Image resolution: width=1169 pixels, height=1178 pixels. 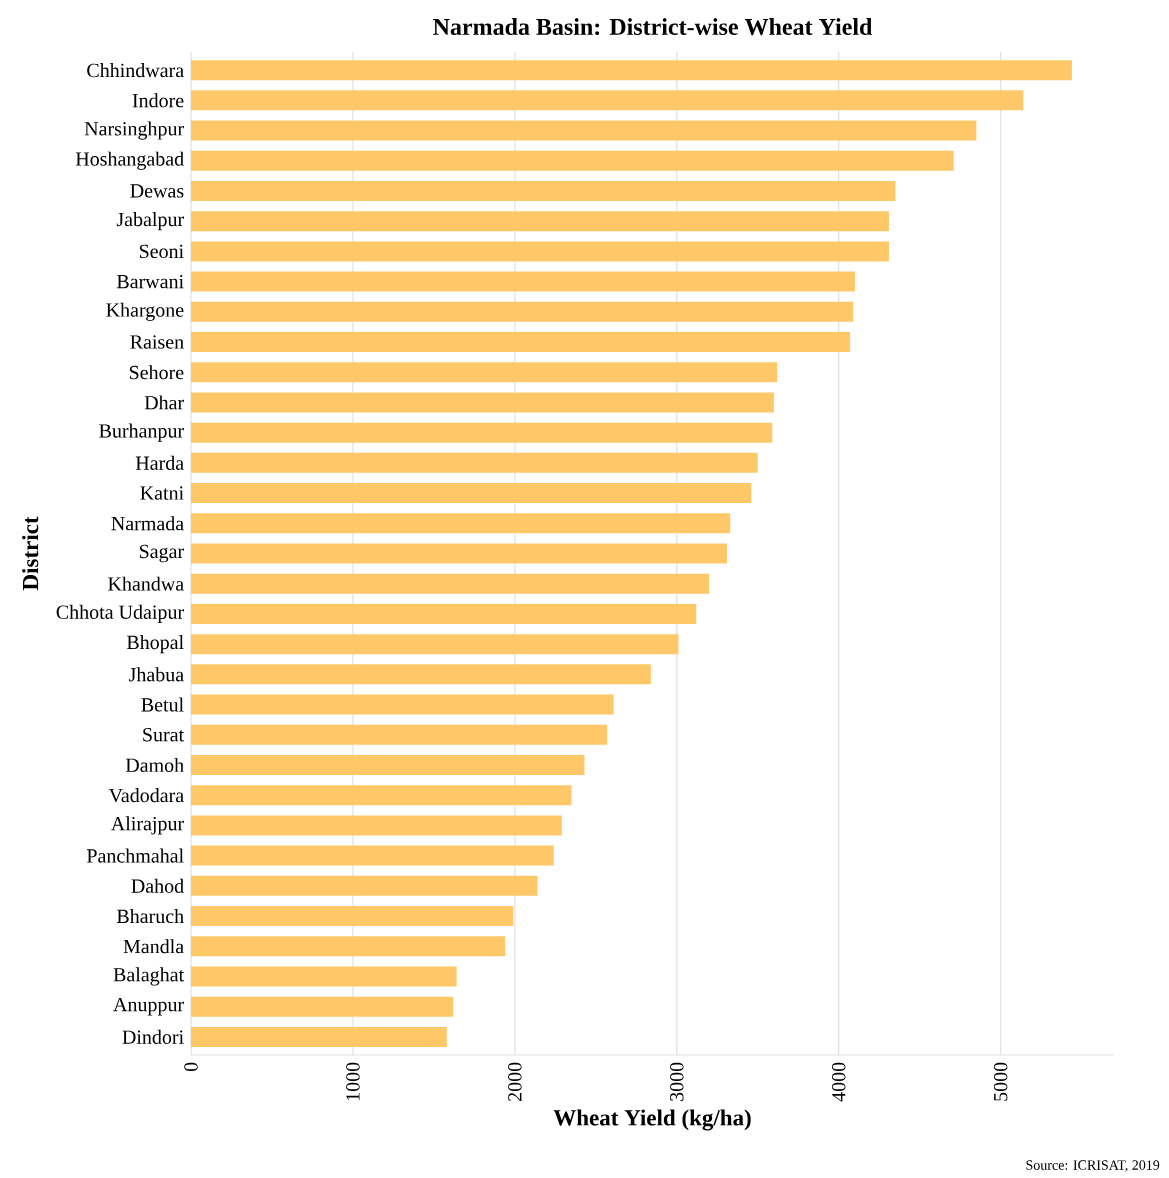 I want to click on y-tick-label: Raisen, so click(x=157, y=342).